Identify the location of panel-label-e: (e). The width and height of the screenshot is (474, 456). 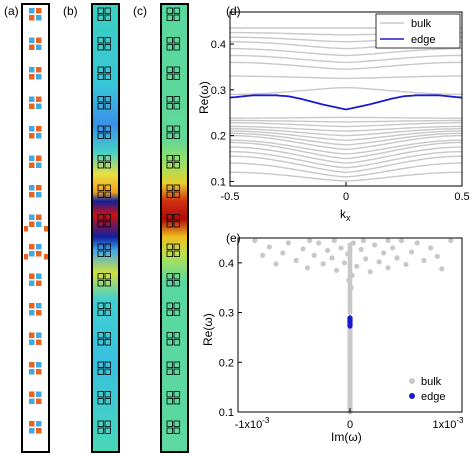
(233, 238).